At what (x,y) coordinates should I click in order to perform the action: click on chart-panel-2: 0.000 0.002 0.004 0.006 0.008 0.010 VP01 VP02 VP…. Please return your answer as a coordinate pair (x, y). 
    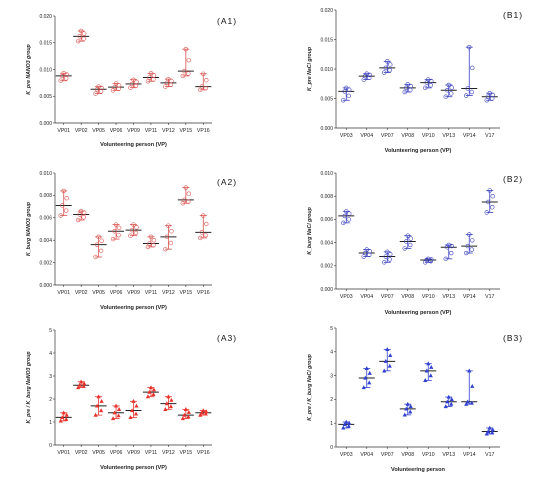
    Looking at the image, I should click on (131, 241).